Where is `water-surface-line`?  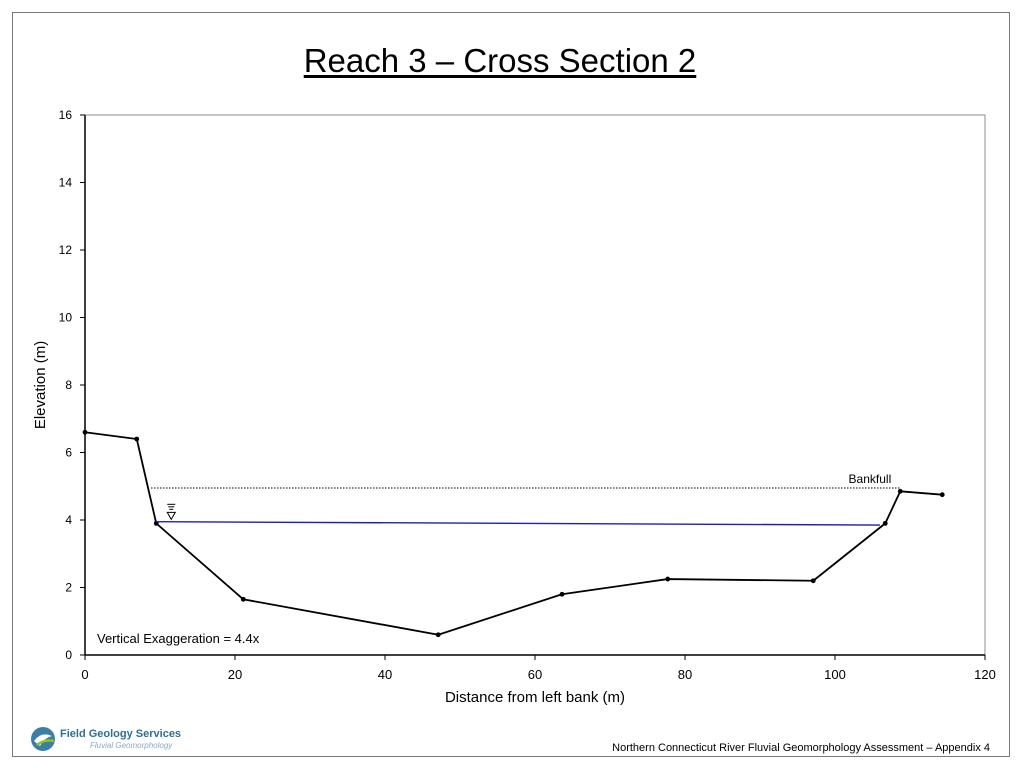
water-surface-line is located at coordinates (518, 523).